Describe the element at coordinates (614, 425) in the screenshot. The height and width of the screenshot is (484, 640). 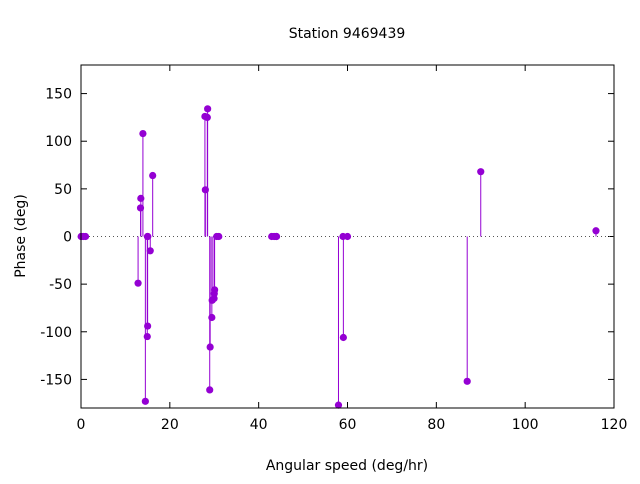
I see `x-tick-label: 120` at that location.